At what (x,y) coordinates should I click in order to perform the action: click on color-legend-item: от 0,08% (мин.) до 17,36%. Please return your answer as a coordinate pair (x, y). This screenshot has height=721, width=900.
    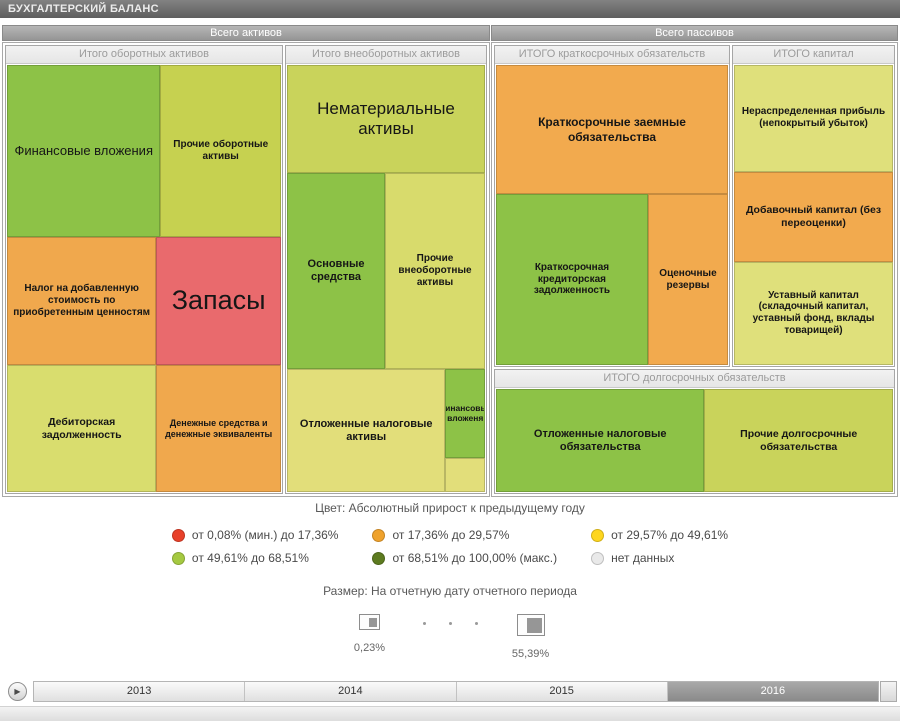
    Looking at the image, I should click on (255, 535).